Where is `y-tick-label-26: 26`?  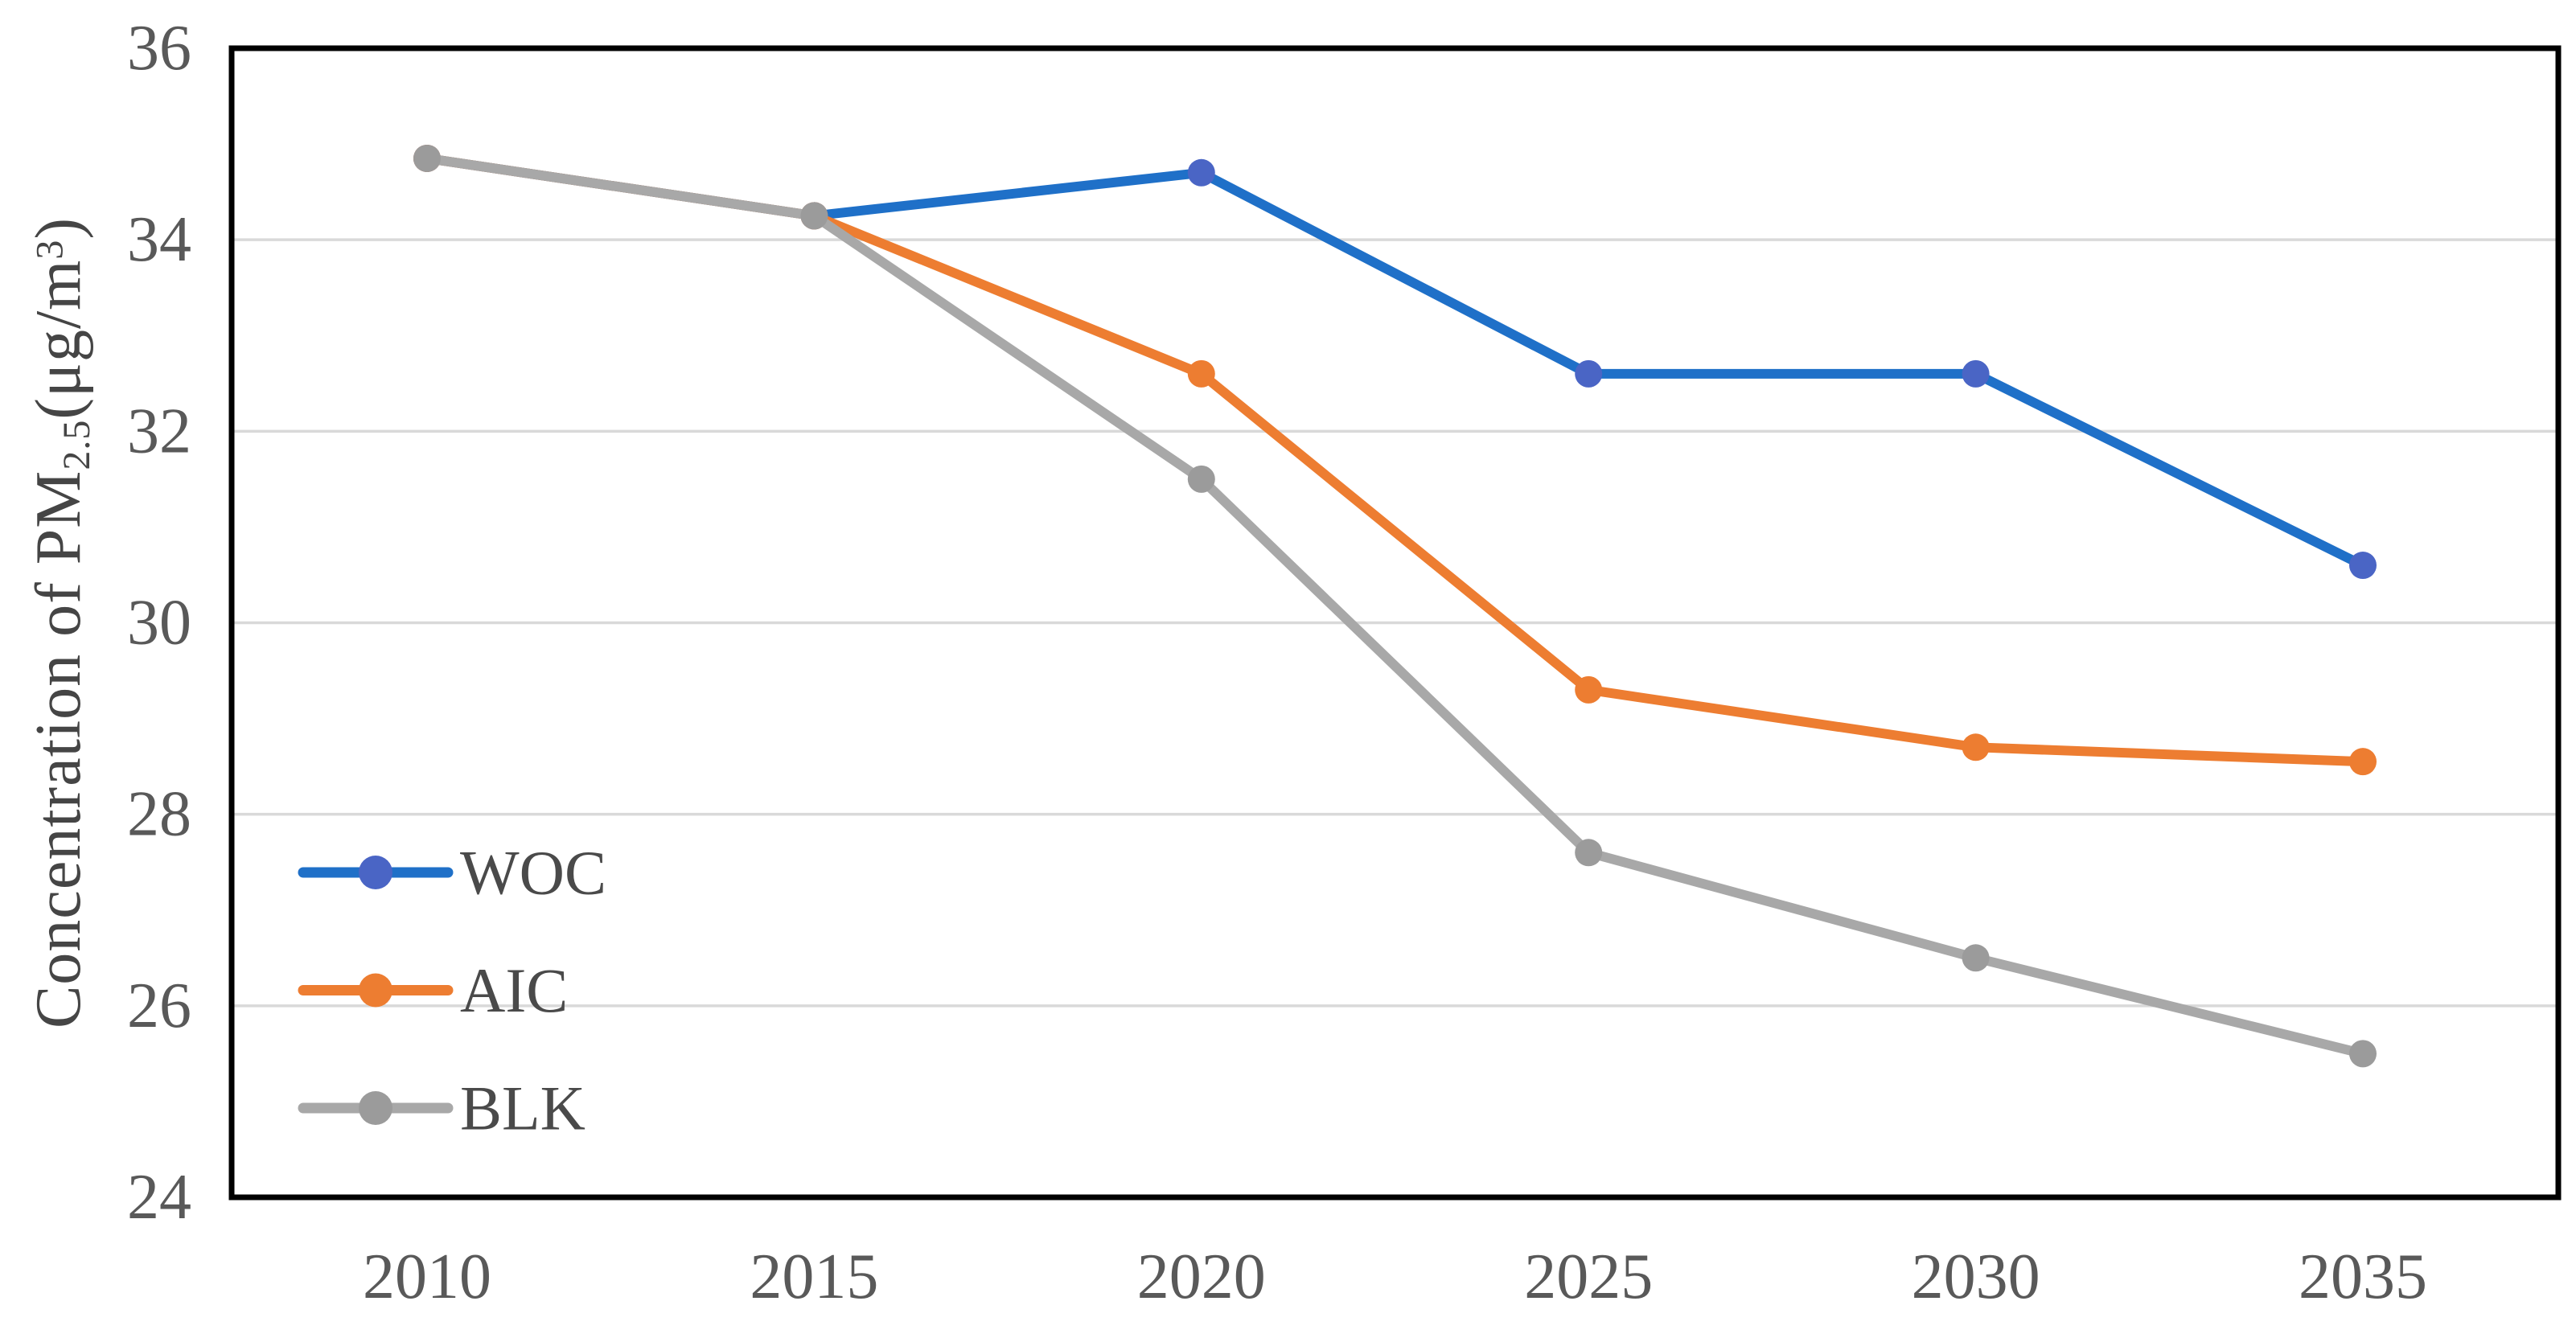
y-tick-label-26: 26 is located at coordinates (159, 1006).